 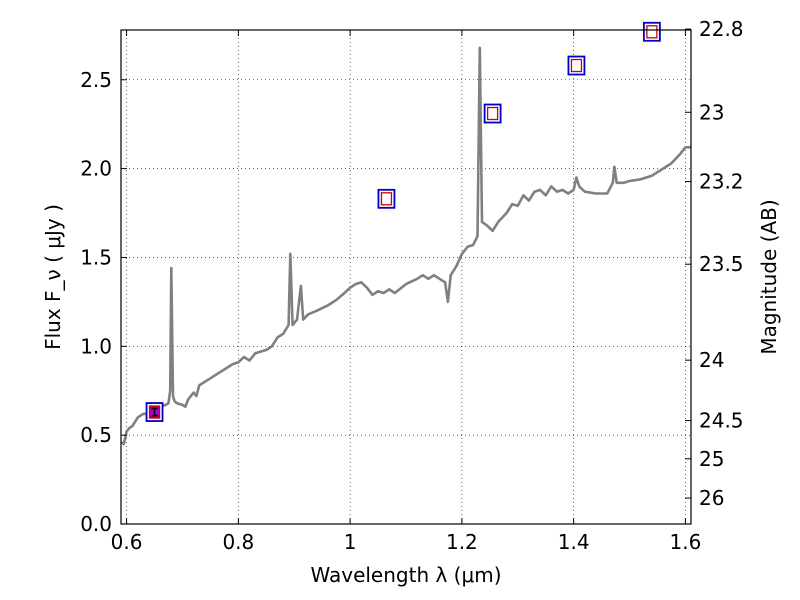 I want to click on right-tick-label: 25, so click(x=711, y=459).